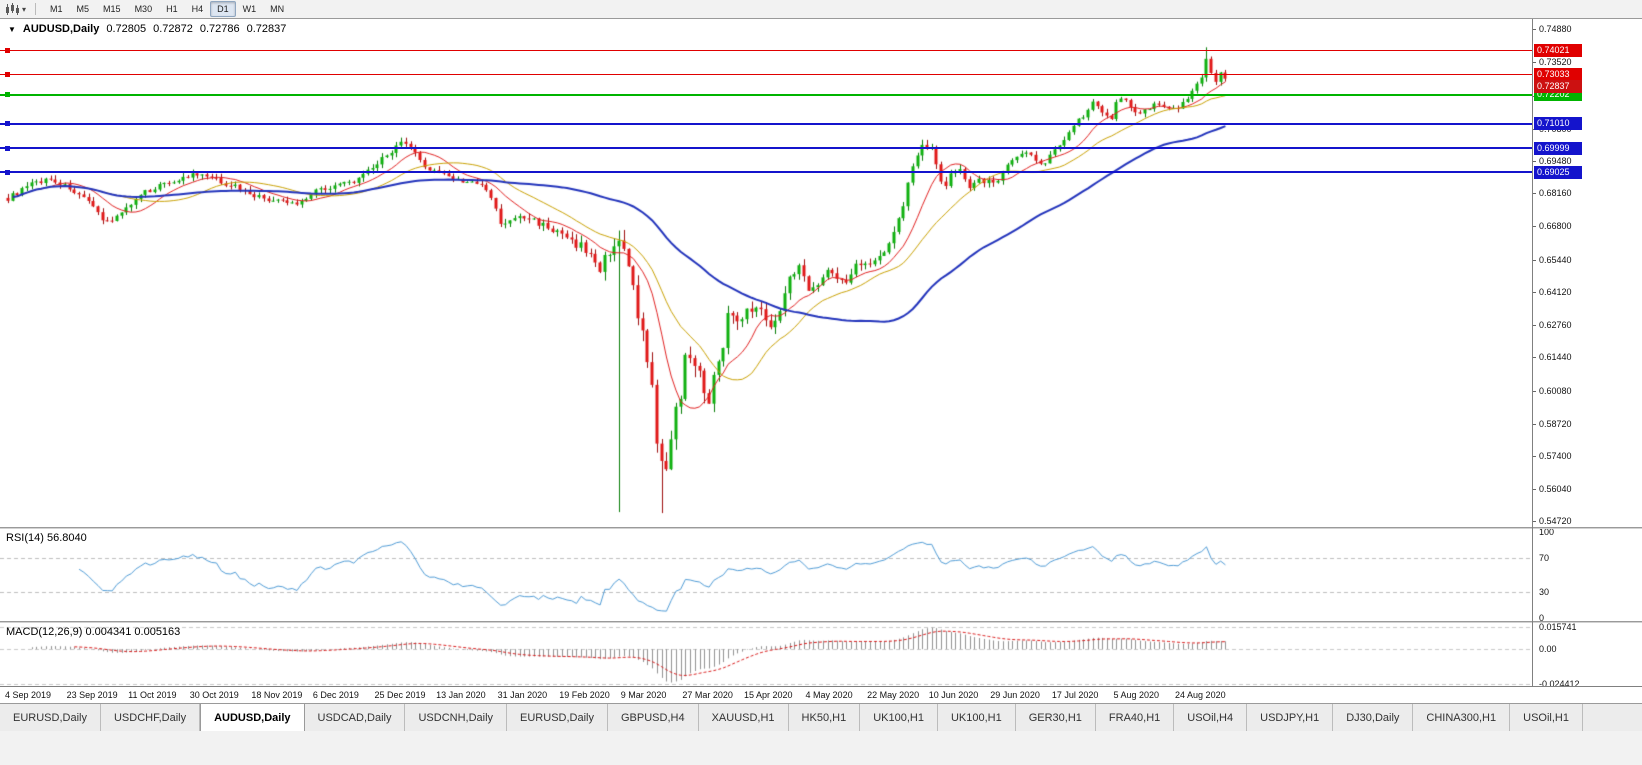  I want to click on chart-tab-usdjpy-h1: USDJPY,H1, so click(1290, 717).